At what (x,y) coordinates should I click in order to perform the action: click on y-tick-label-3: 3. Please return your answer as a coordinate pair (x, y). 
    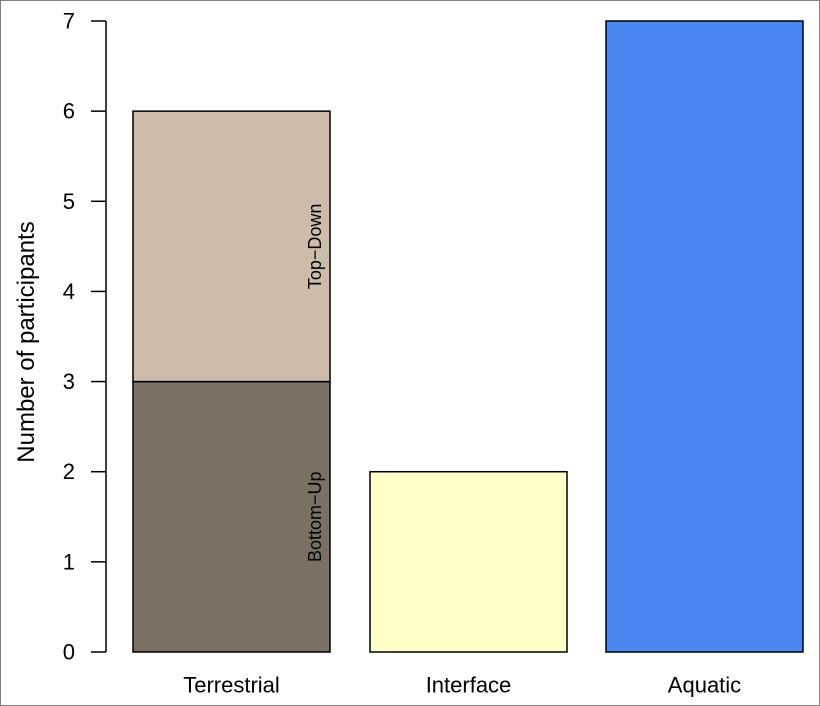
    Looking at the image, I should click on (69, 381).